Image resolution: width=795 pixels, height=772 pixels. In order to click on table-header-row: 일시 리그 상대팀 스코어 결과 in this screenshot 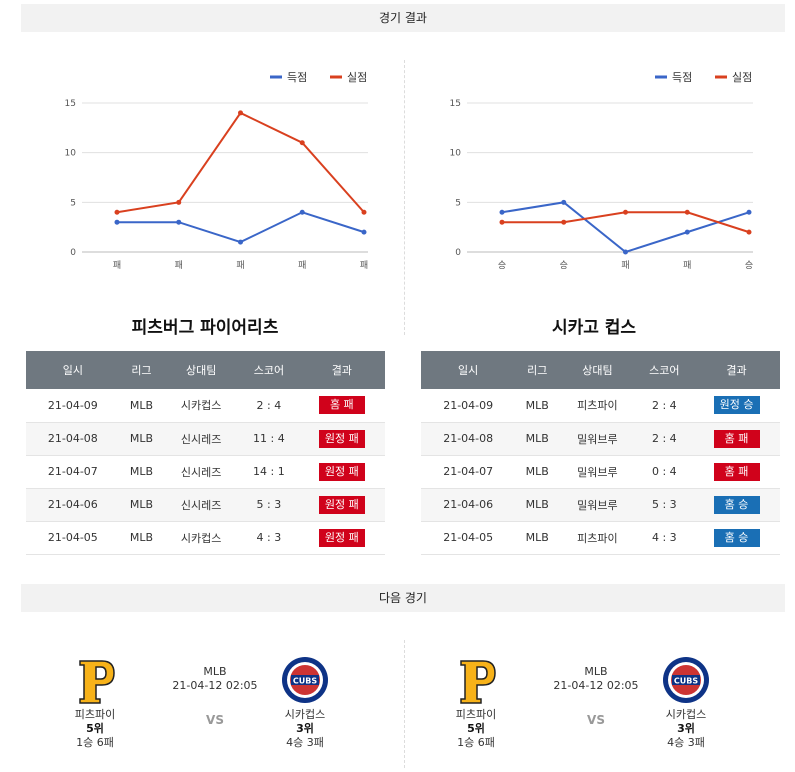, I will do `click(205, 370)`.